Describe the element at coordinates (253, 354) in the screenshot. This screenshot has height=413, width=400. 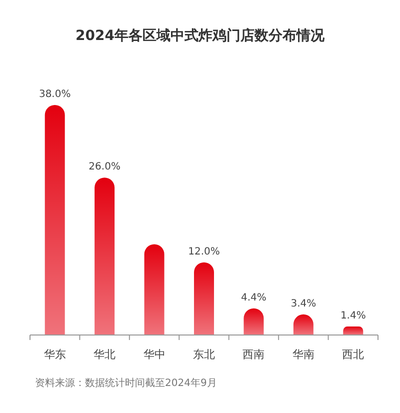
I see `x-tick-label: 西南` at that location.